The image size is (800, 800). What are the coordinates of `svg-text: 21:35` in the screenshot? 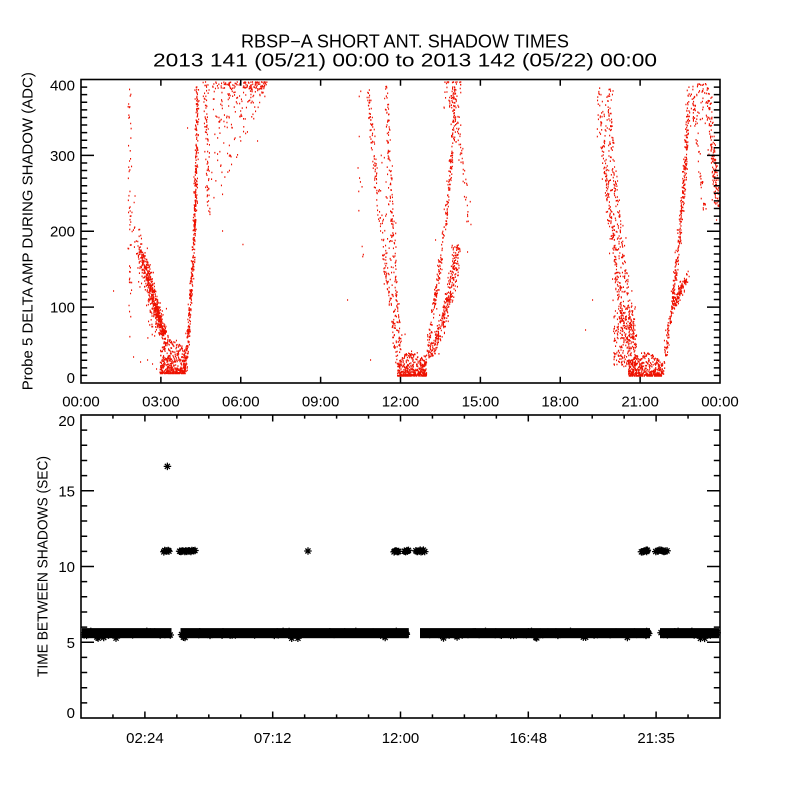 It's located at (656, 738).